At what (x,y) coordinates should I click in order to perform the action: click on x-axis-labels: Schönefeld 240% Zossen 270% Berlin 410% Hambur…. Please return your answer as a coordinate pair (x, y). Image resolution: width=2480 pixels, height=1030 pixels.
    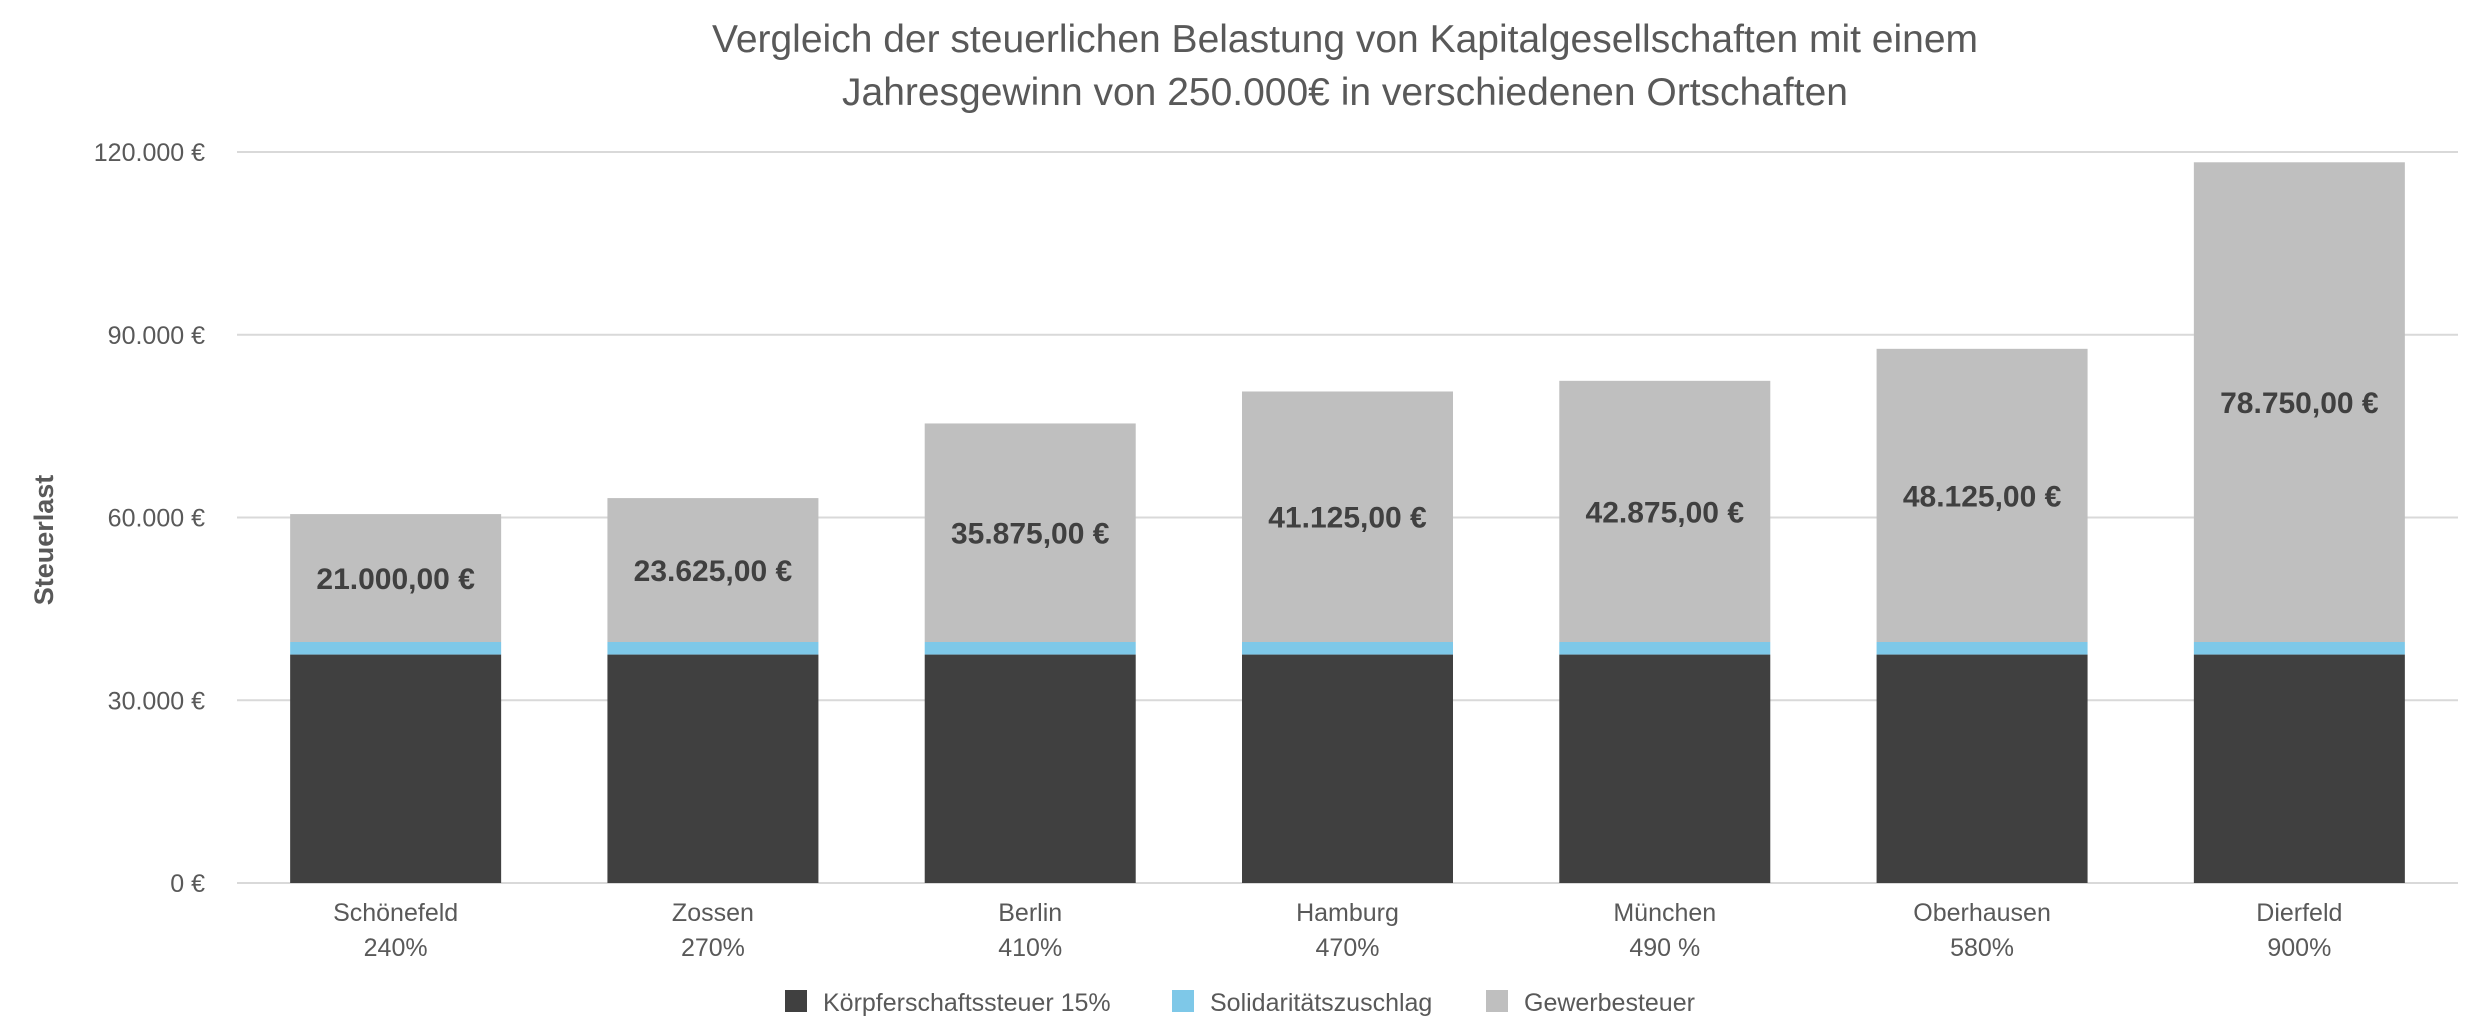
    Looking at the image, I should click on (1337, 930).